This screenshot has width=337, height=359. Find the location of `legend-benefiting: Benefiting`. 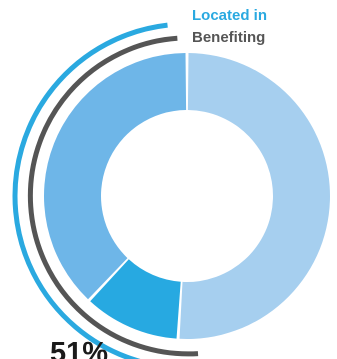

legend-benefiting: Benefiting is located at coordinates (228, 37).